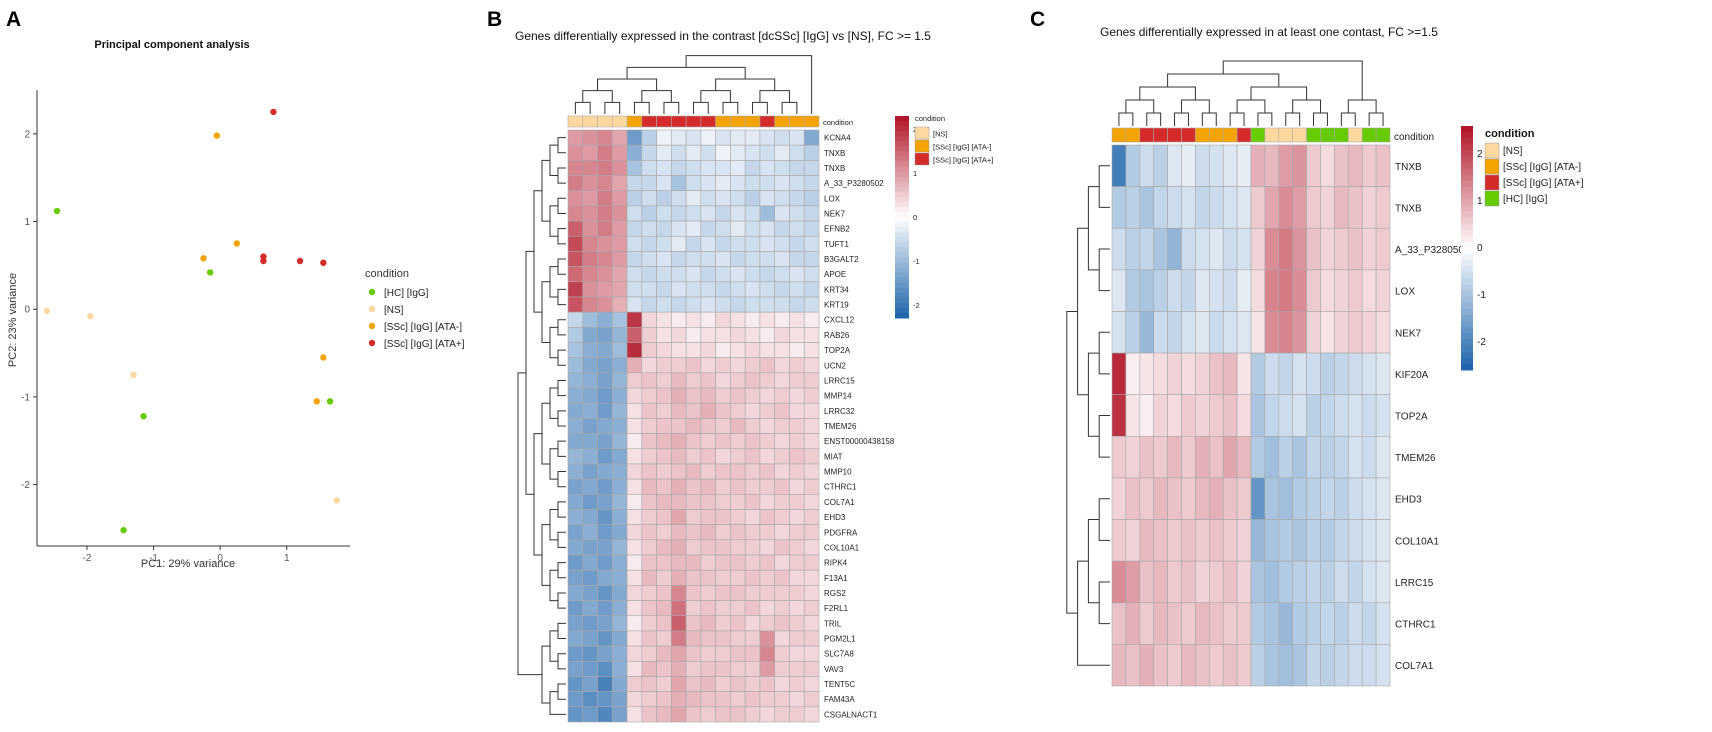 The width and height of the screenshot is (1712, 732). I want to click on heatmap-c-column-dendrogram-branch, so click(1126, 119).